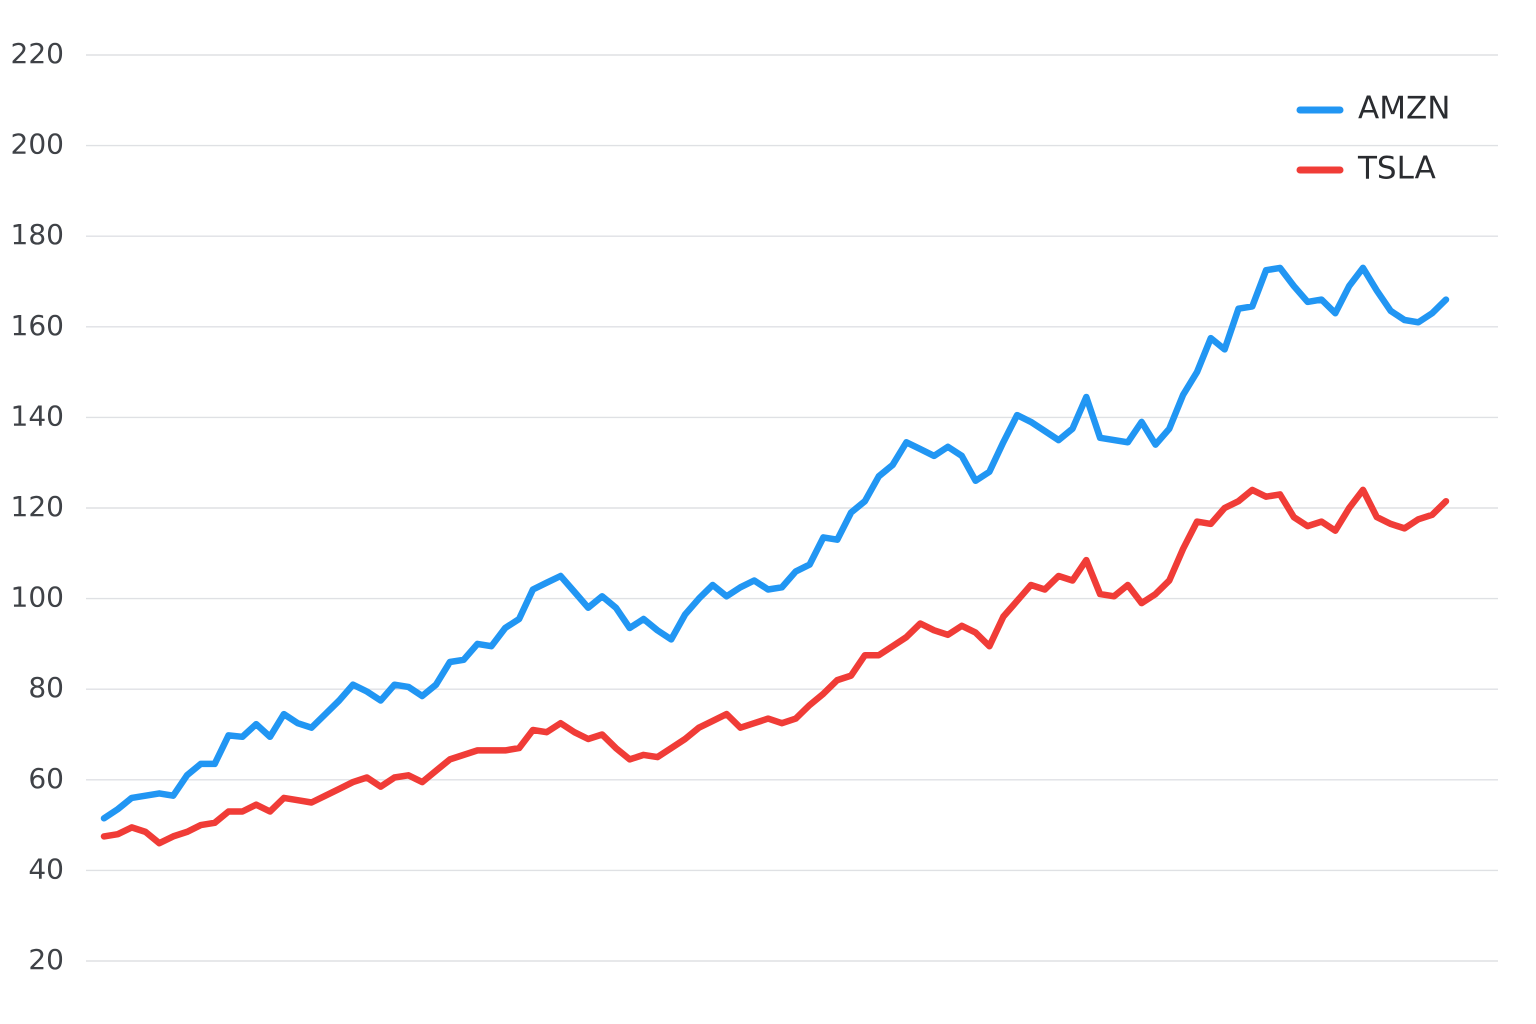 This screenshot has width=1536, height=1024. Describe the element at coordinates (46, 959) in the screenshot. I see `y-tick-label: 20` at that location.